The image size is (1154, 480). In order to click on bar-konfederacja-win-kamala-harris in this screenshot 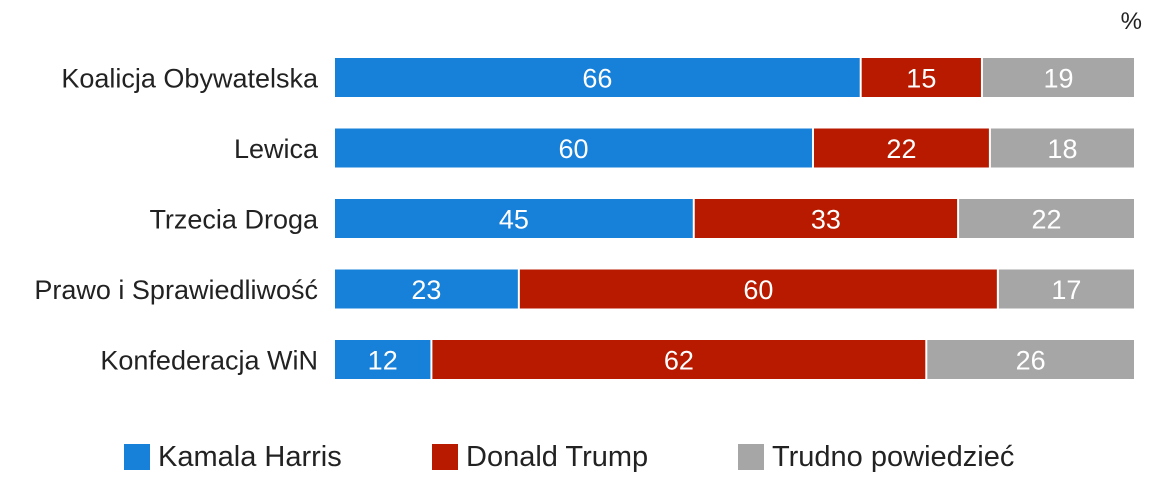, I will do `click(383, 359)`.